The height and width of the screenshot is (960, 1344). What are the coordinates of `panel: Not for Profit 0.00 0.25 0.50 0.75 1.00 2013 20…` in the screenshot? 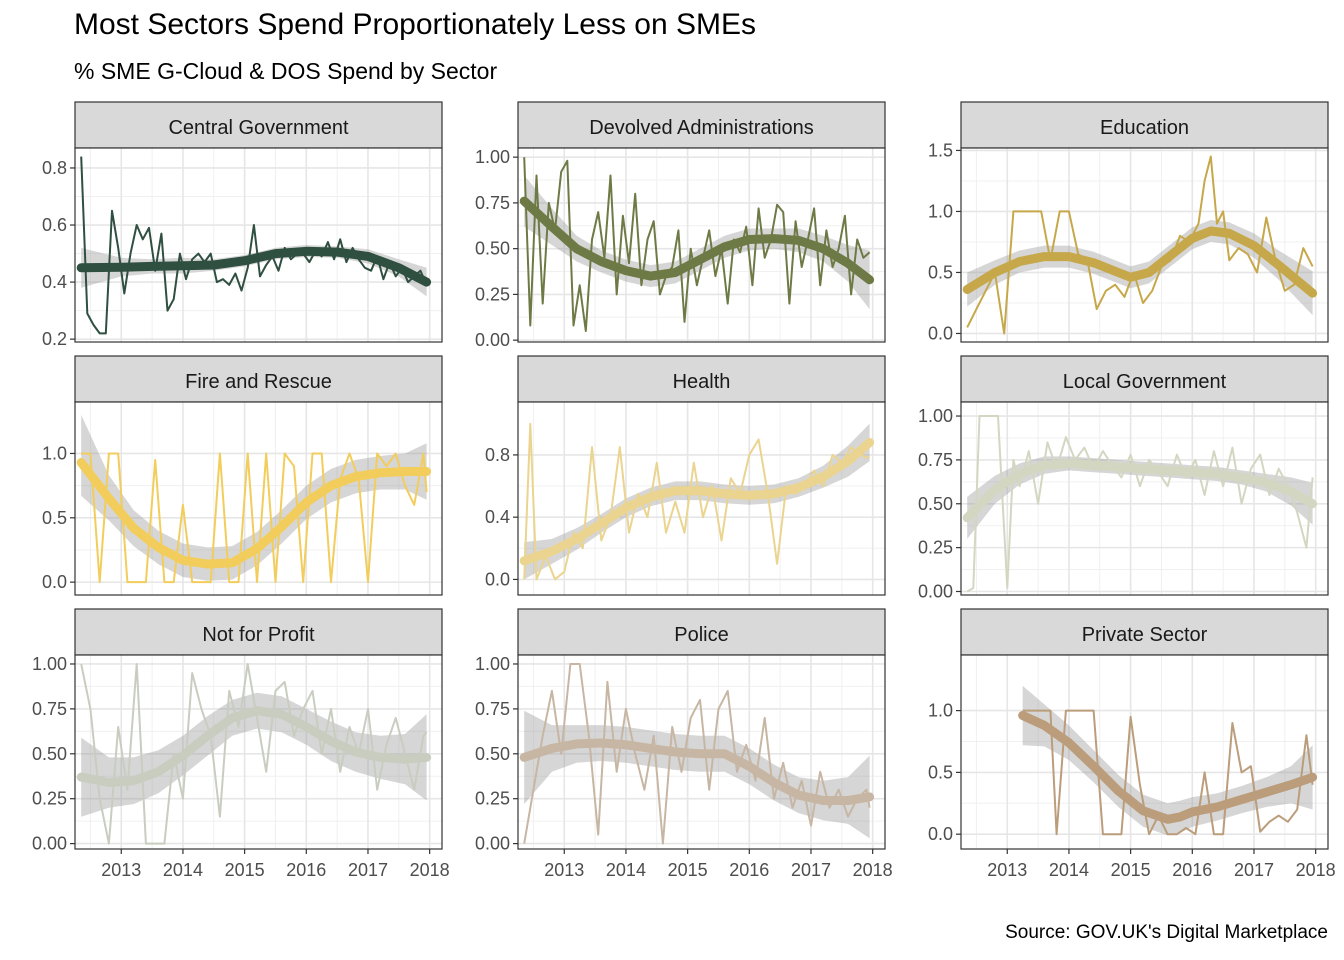 It's located at (241, 744).